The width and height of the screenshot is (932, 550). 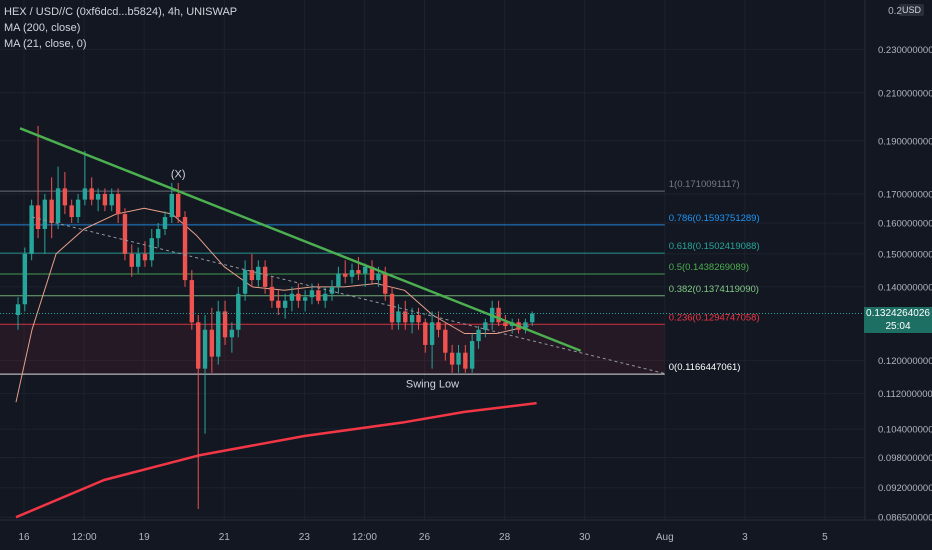 I want to click on time-tick-label: 30, so click(x=585, y=537).